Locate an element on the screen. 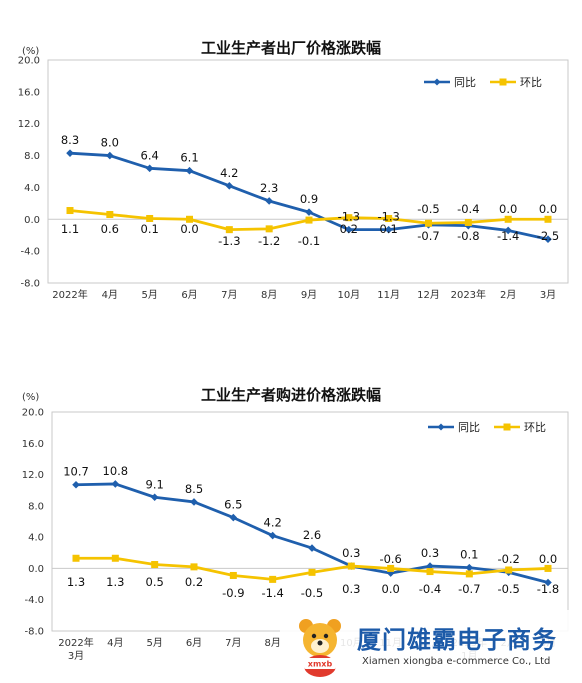 The height and width of the screenshot is (683, 582). c1-xtick-line: 2023年 is located at coordinates (468, 294).